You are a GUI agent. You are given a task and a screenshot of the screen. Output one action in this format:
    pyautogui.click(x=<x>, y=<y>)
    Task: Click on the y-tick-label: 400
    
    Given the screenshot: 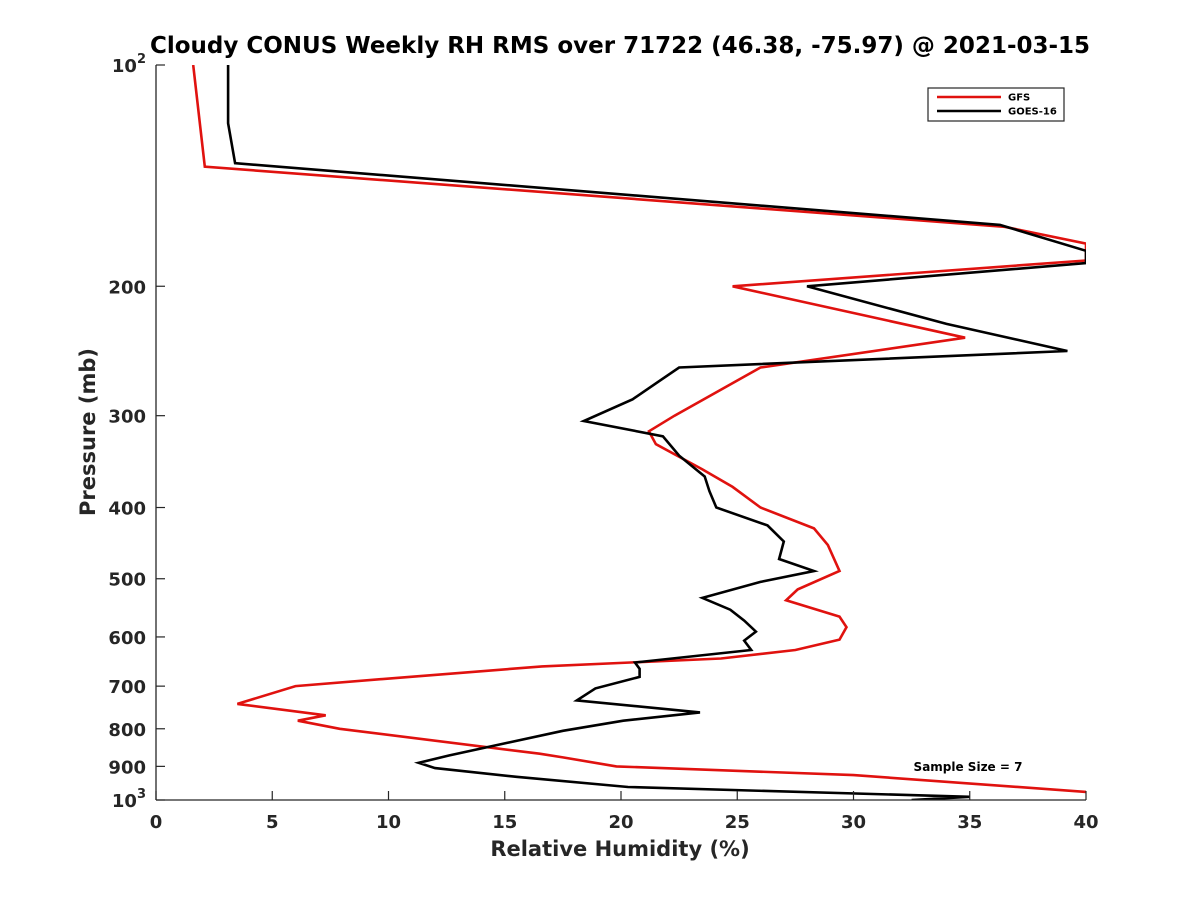 What is the action you would take?
    pyautogui.click(x=127, y=509)
    